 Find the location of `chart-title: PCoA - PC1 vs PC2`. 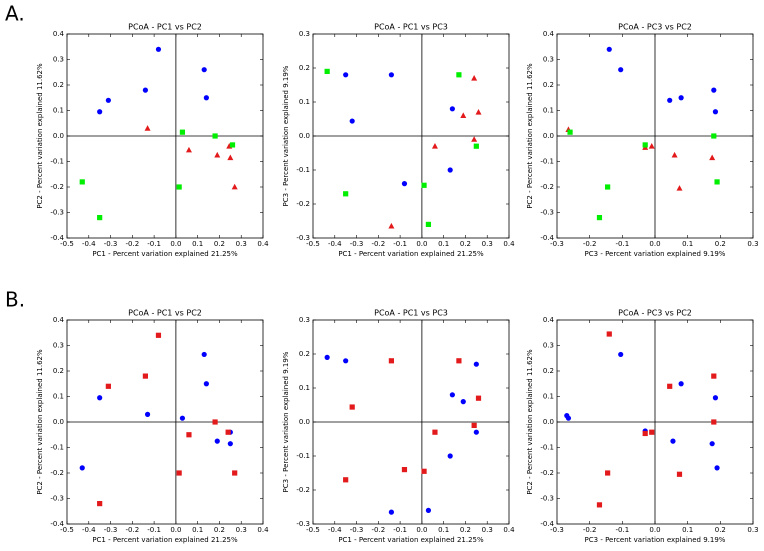

chart-title: PCoA - PC1 vs PC2 is located at coordinates (165, 27).